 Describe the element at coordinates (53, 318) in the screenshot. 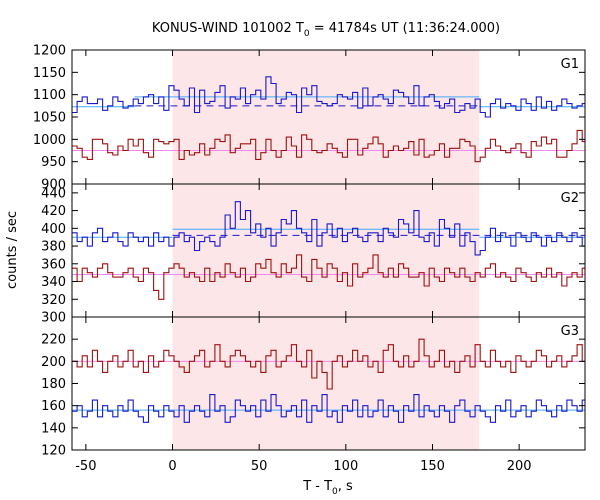

I see `y-tick-label: 300` at that location.